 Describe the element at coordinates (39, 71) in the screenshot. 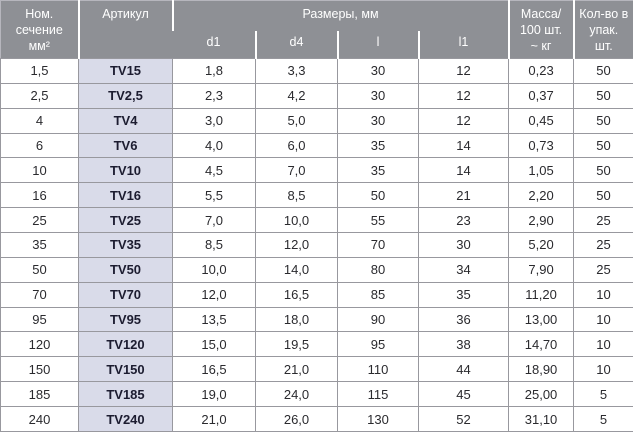

I see `cell-nominal-section: 1,5` at that location.